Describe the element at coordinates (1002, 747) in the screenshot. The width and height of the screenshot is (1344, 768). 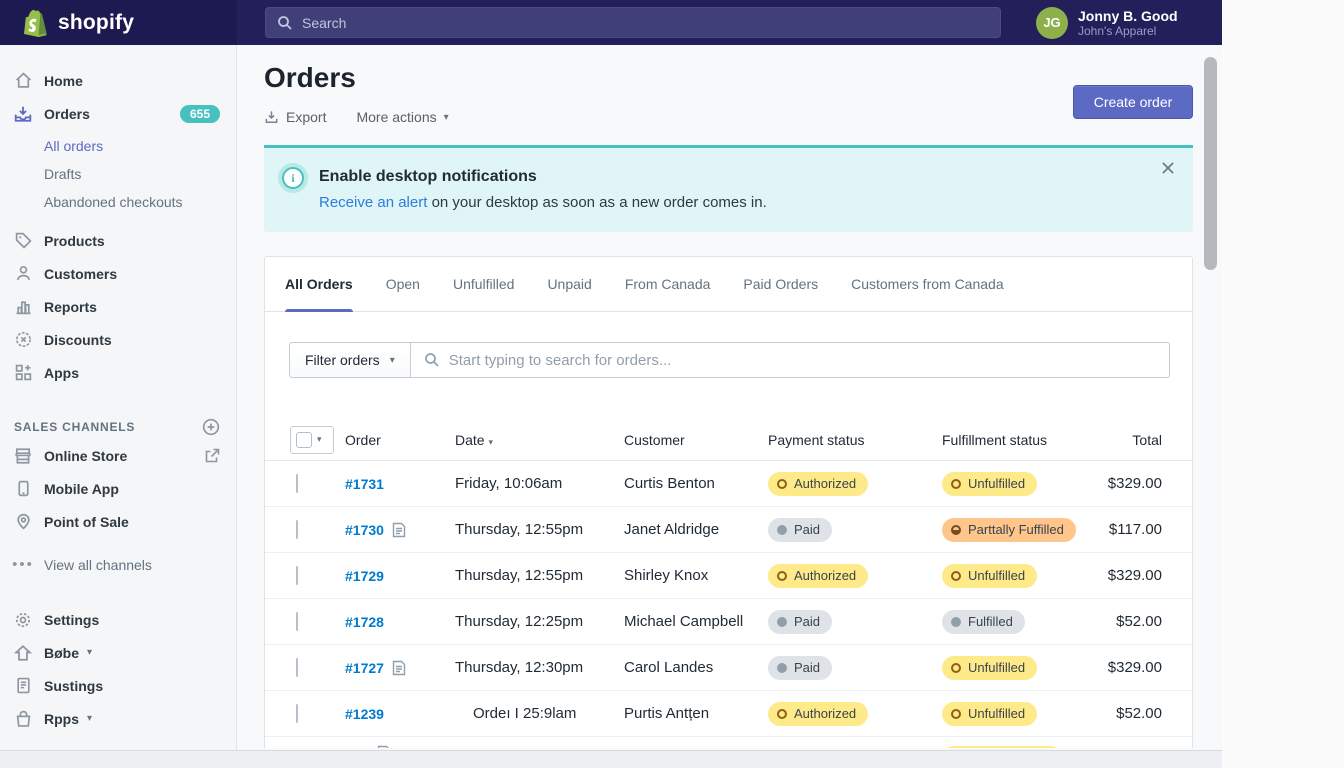
I see `fulfillment-status-badge` at that location.